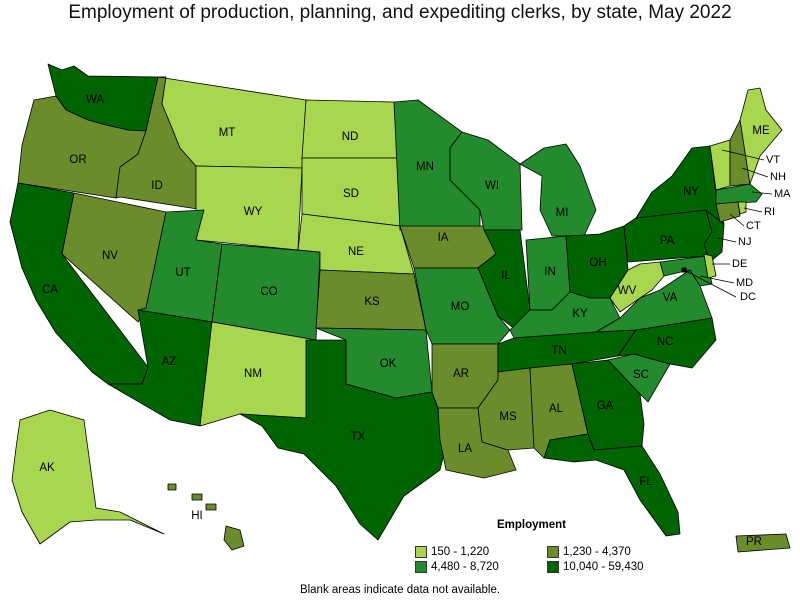 This screenshot has width=800, height=600. Describe the element at coordinates (227, 133) in the screenshot. I see `label-mt: MT` at that location.